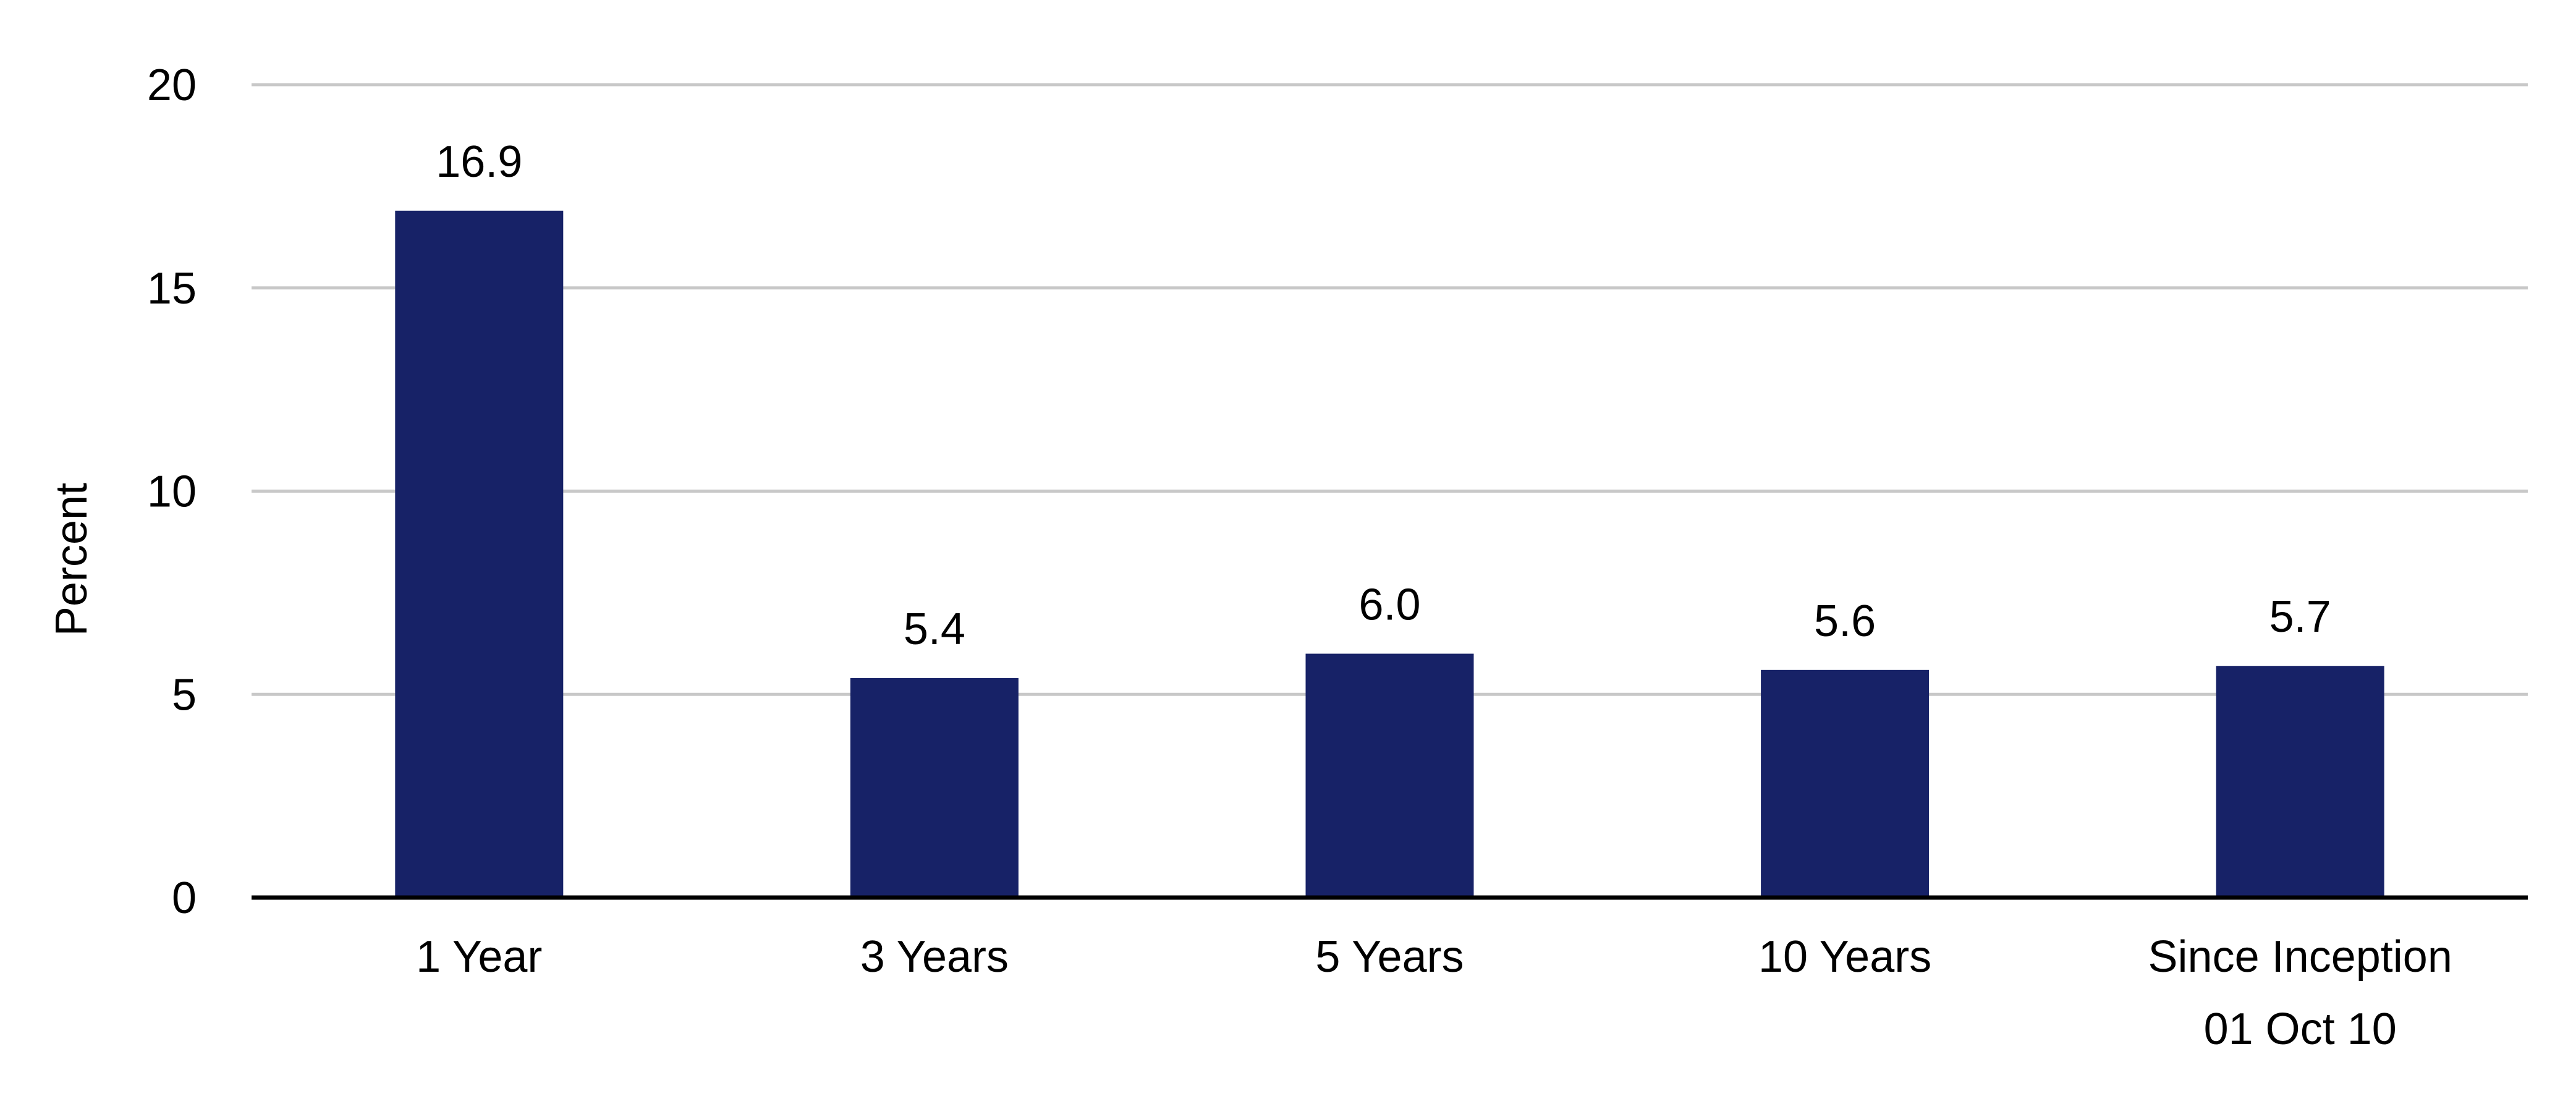 This screenshot has width=2576, height=1096. What do you see at coordinates (172, 288) in the screenshot?
I see `y-tick-label: 15` at bounding box center [172, 288].